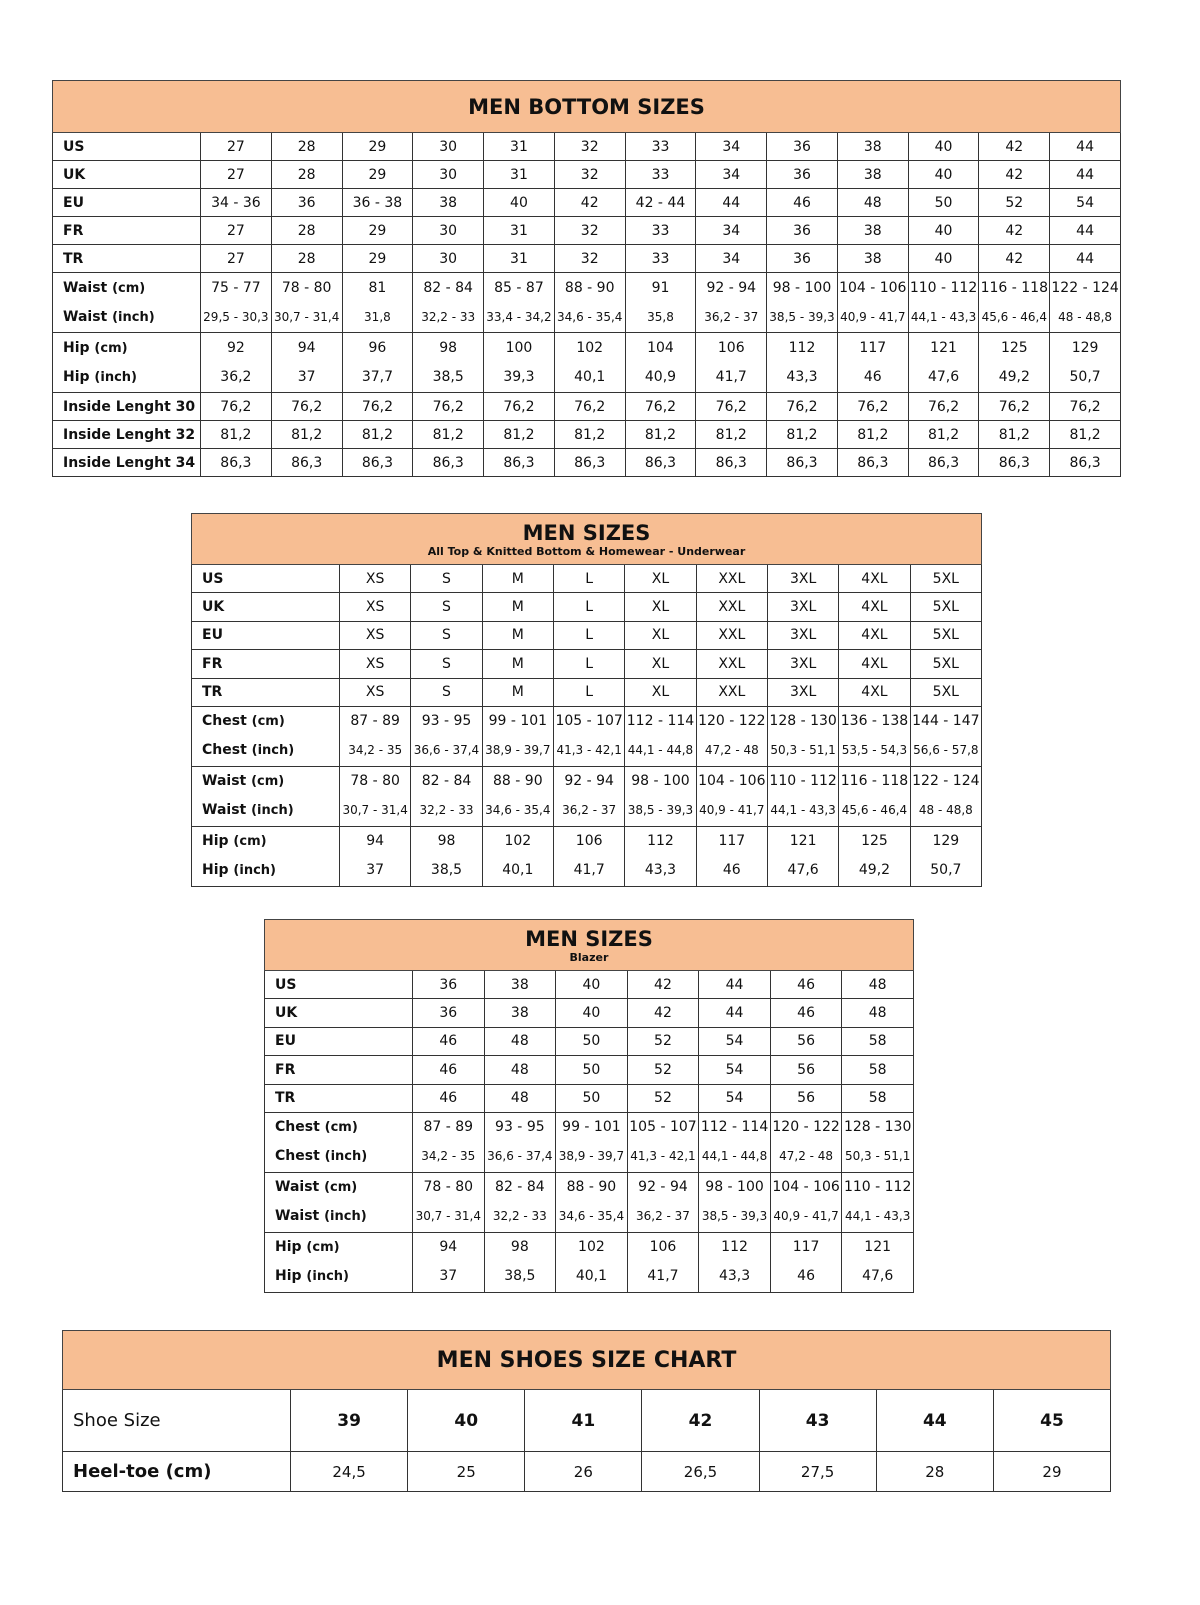 Image resolution: width=1200 pixels, height=1605 pixels. Describe the element at coordinates (520, 1202) in the screenshot. I see `value-cell: 82 - 84 32,2 - 33` at that location.